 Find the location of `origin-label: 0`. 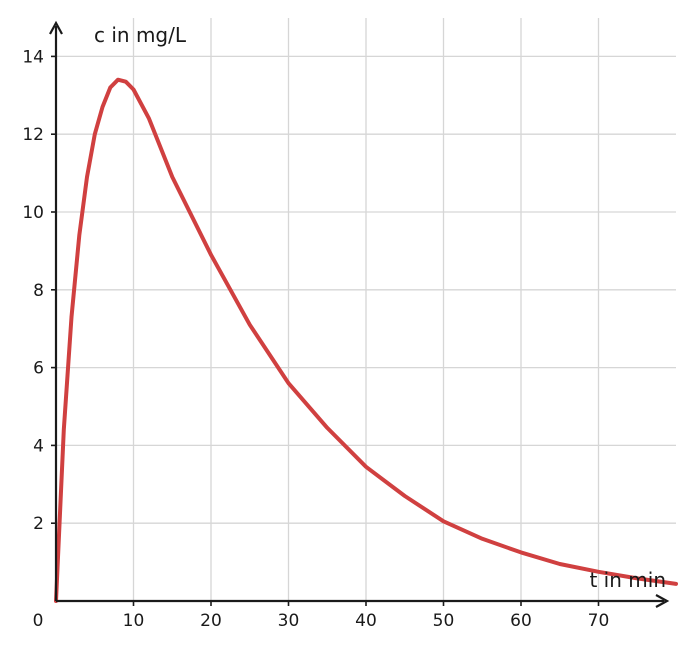

origin-label: 0 is located at coordinates (38, 621).